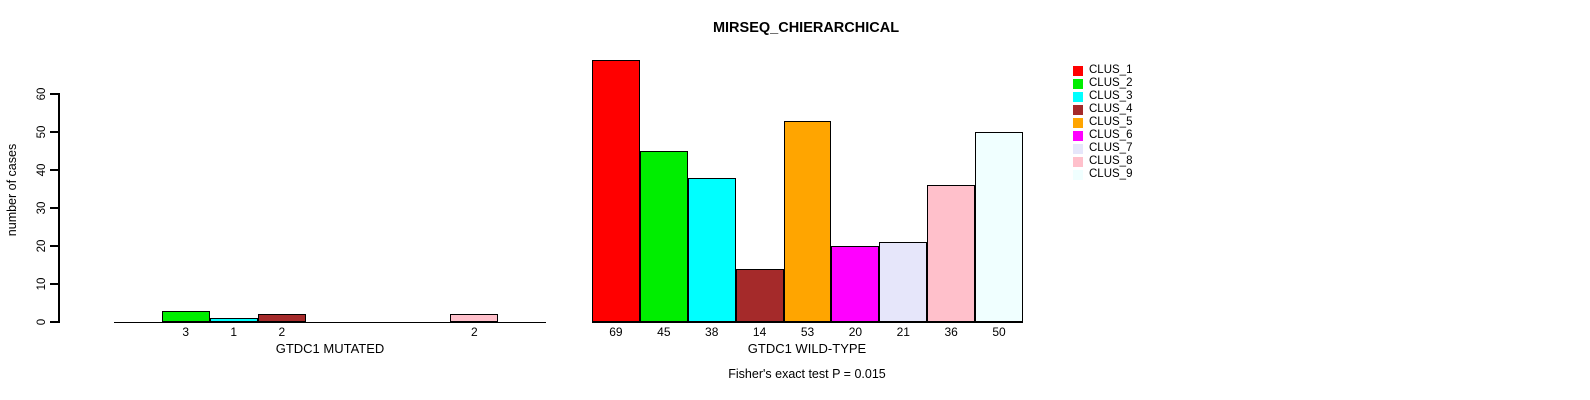  Describe the element at coordinates (1111, 109) in the screenshot. I see `legend-label-CLUS_4: CLUS_4` at that location.